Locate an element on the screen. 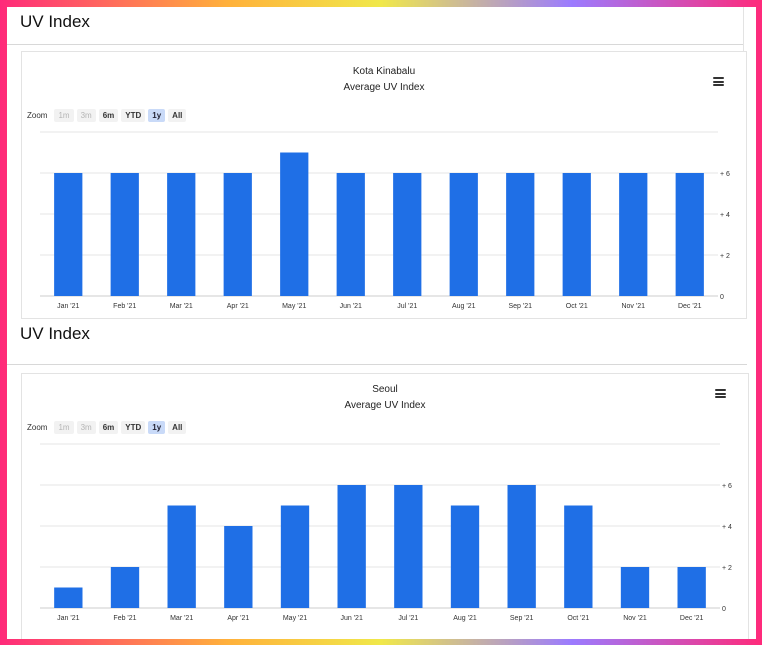 The width and height of the screenshot is (762, 645). chart-title: Seoul is located at coordinates (385, 389).